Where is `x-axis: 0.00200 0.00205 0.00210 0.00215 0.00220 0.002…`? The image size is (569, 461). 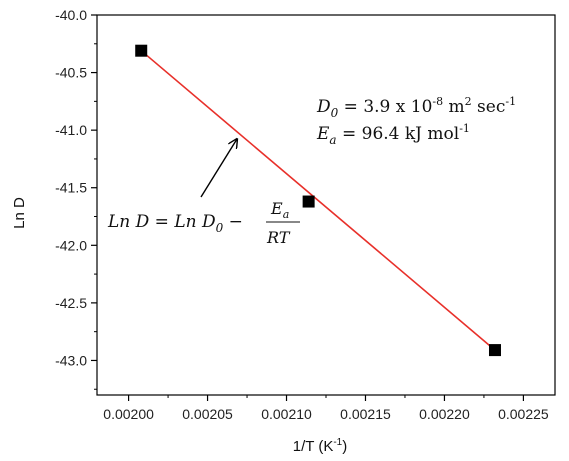
x-axis: 0.00200 0.00205 0.00210 0.00215 0.00220 0.002… is located at coordinates (326, 408).